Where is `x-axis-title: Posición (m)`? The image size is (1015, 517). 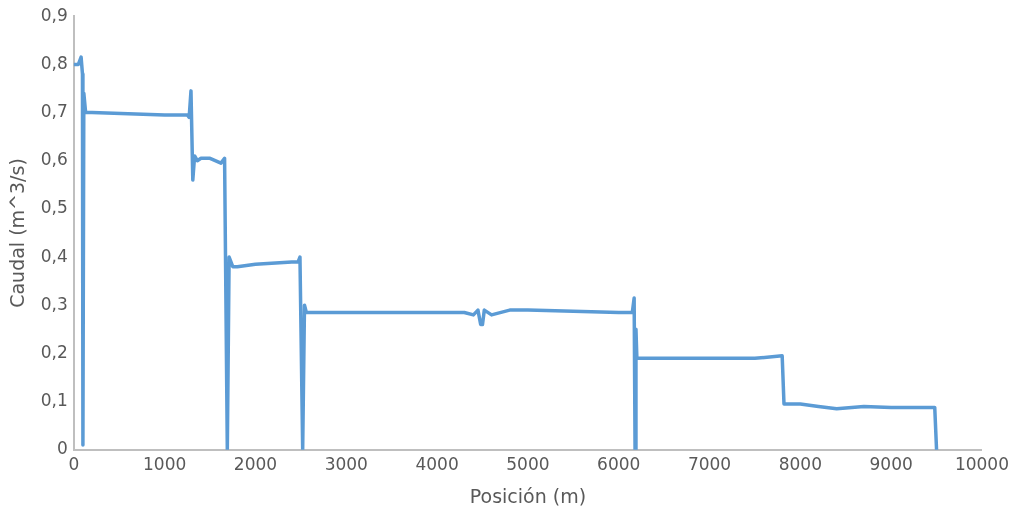
x-axis-title: Posición (m) is located at coordinates (528, 495).